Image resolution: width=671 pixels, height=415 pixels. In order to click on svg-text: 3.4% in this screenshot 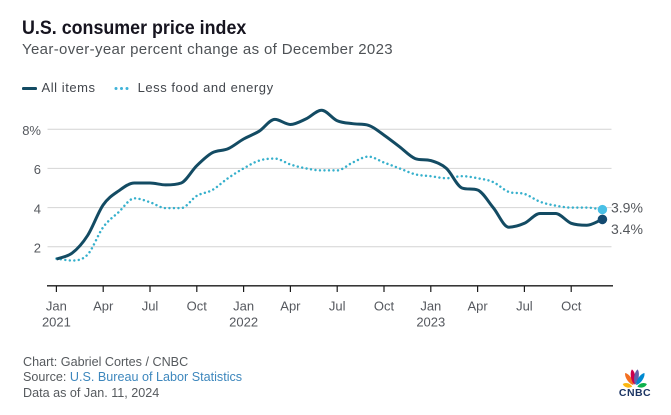, I will do `click(627, 229)`.